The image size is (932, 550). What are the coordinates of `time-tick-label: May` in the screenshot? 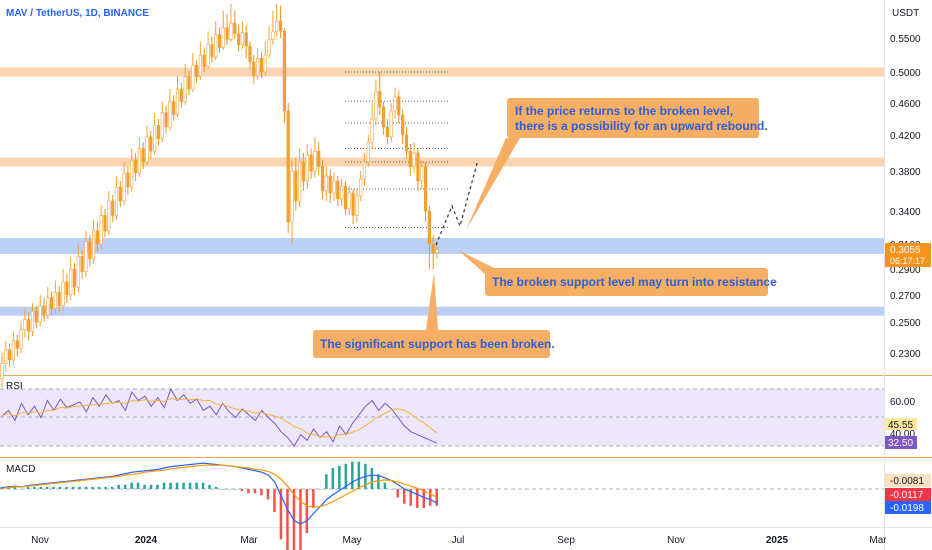 It's located at (352, 540).